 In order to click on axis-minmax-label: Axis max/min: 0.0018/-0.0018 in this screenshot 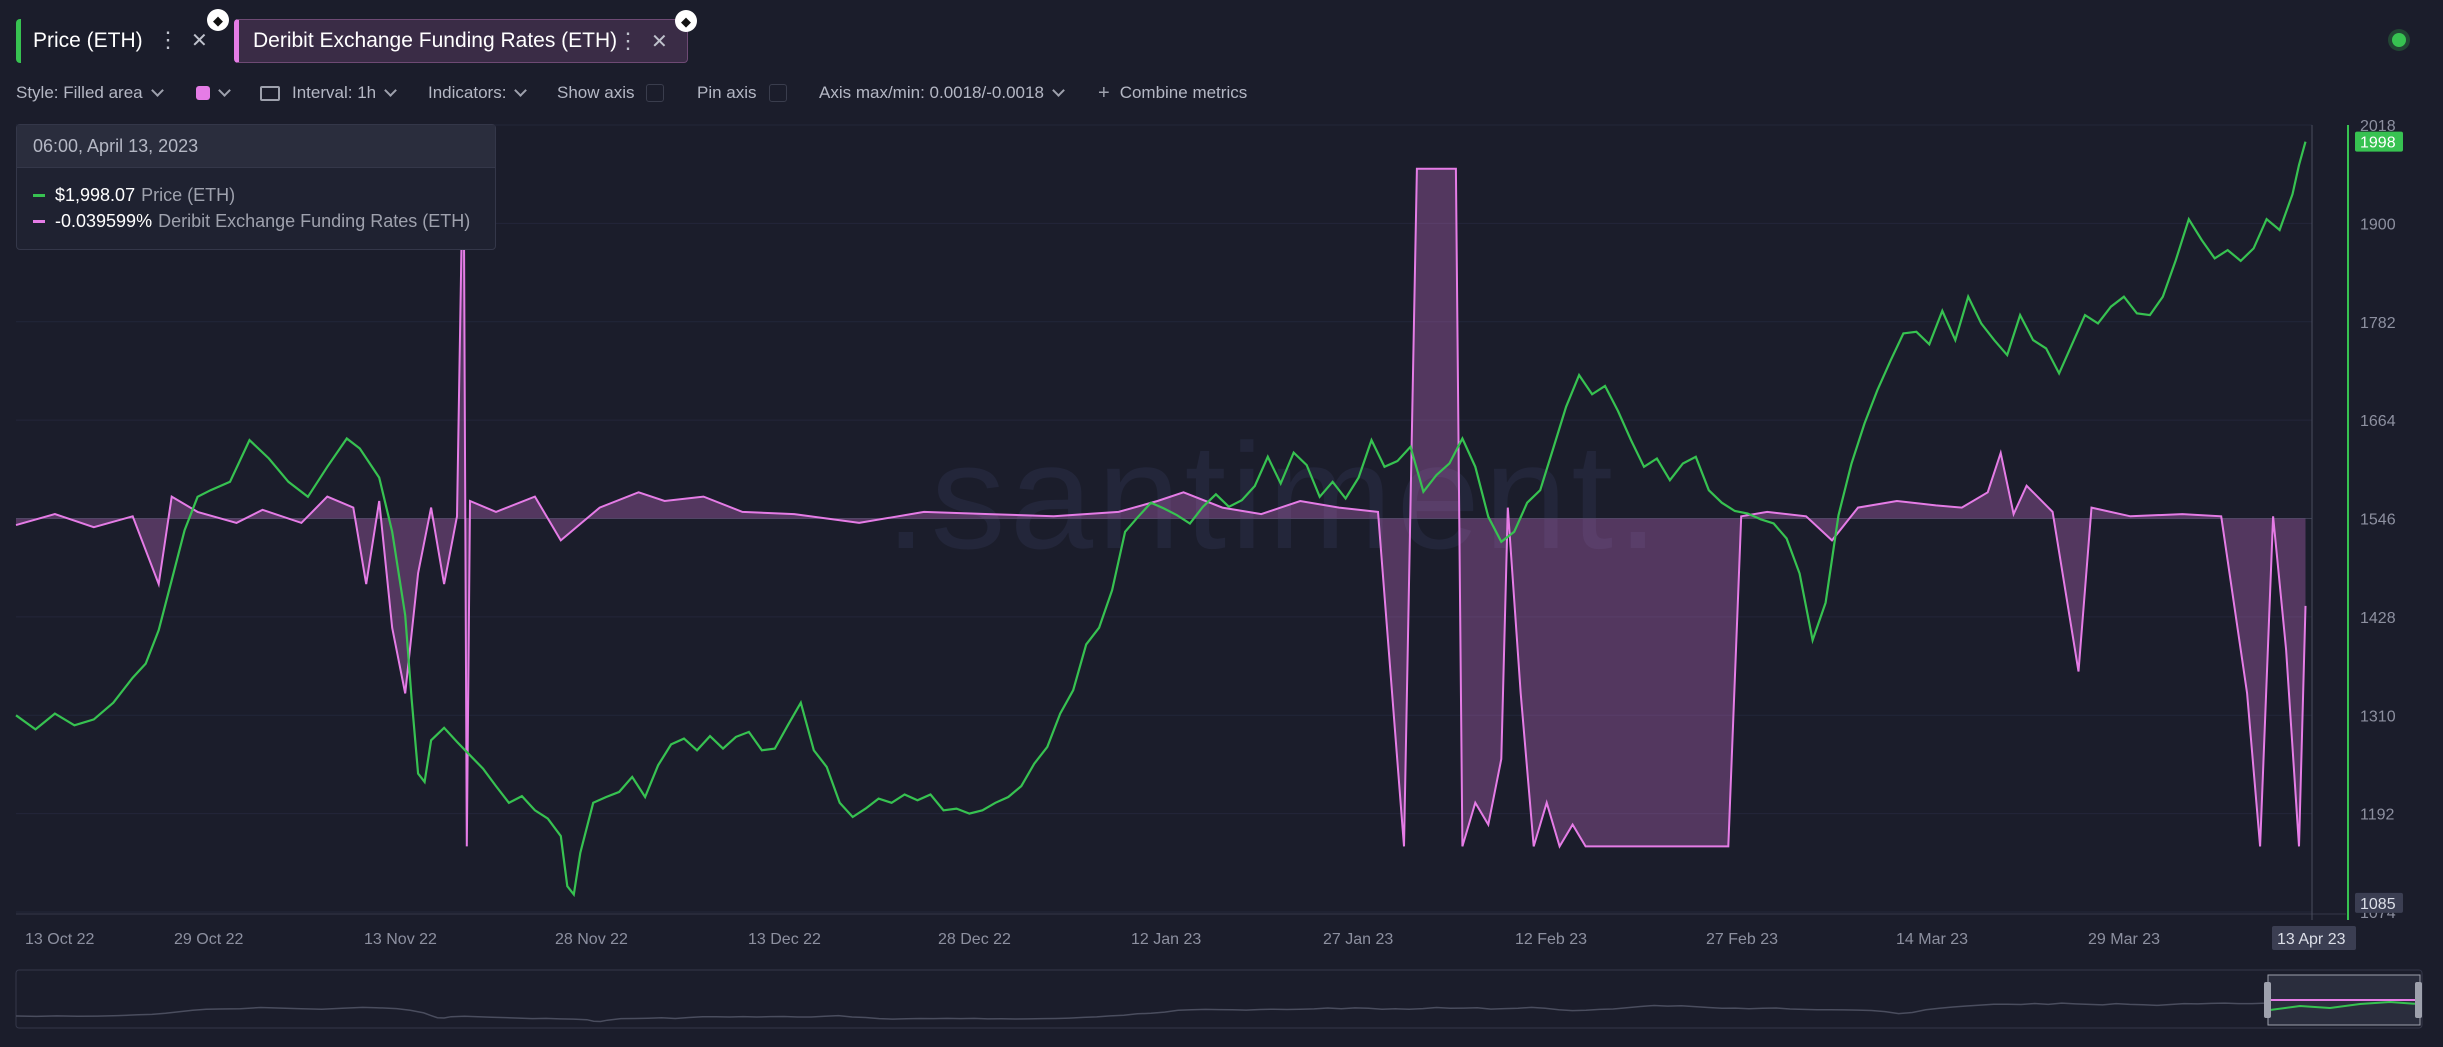, I will do `click(931, 92)`.